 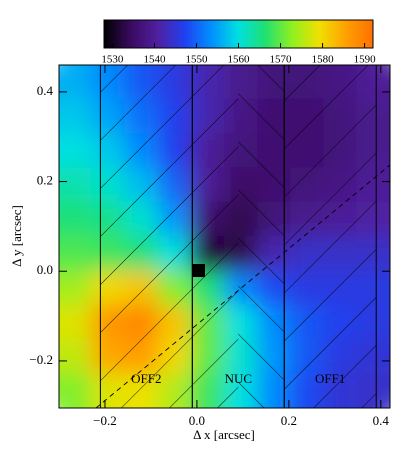 What do you see at coordinates (381, 420) in the screenshot?
I see `x-tick-label: 0.4` at bounding box center [381, 420].